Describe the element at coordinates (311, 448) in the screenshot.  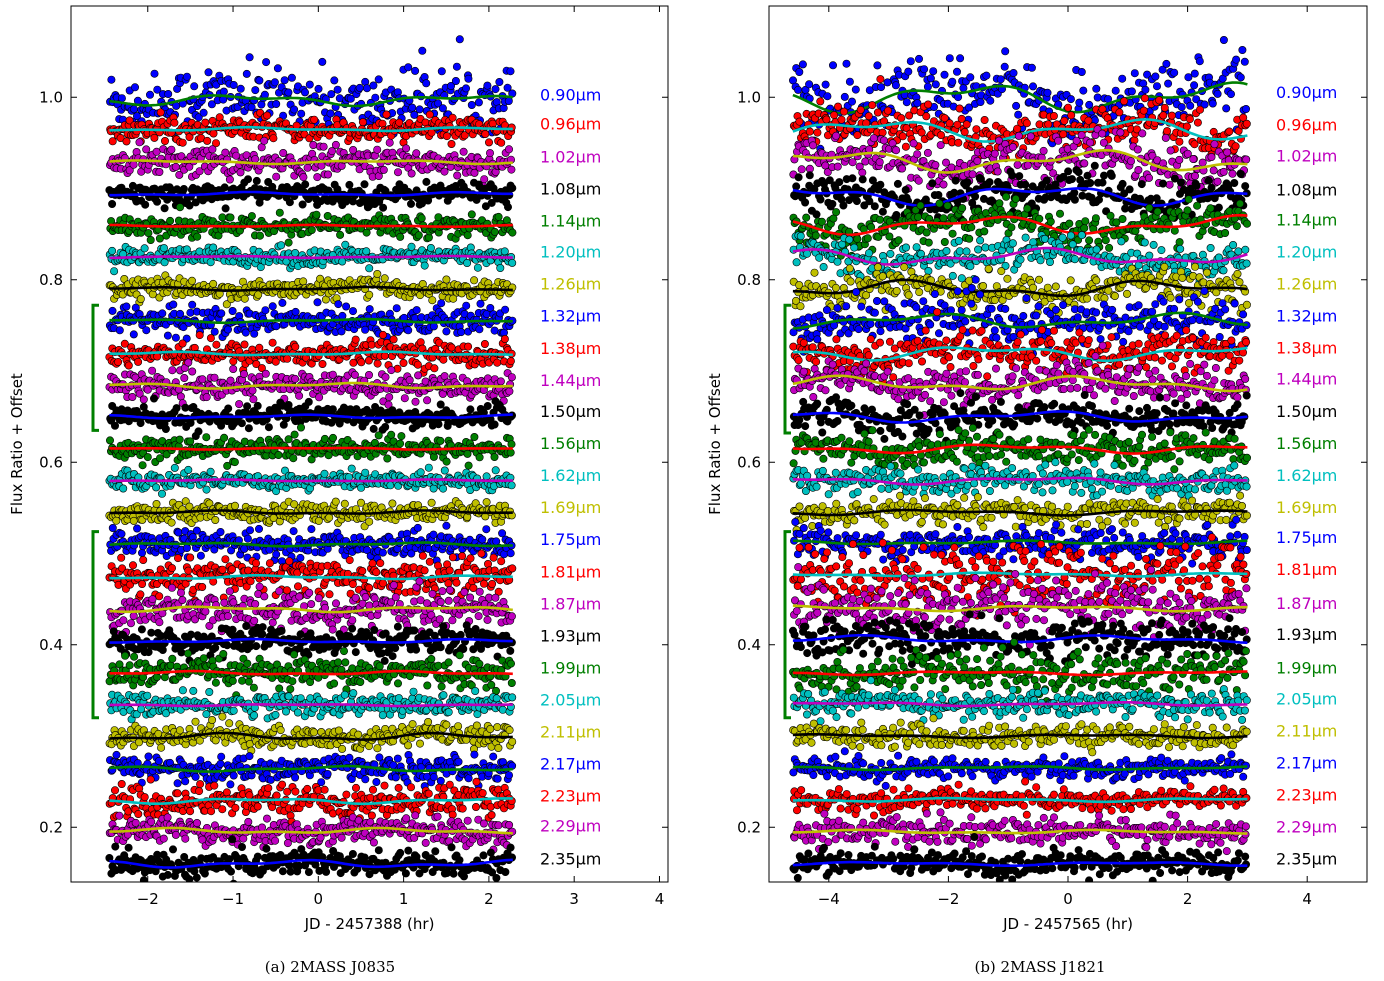
I see `fit-line` at that location.